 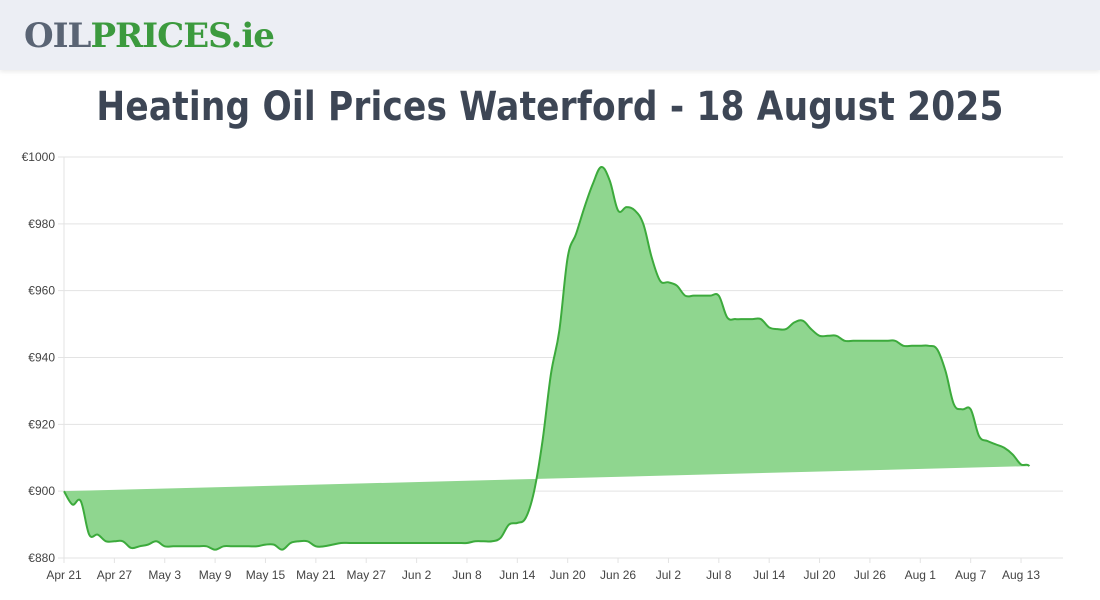 I want to click on x-tick-label: Jun 8, so click(x=467, y=575).